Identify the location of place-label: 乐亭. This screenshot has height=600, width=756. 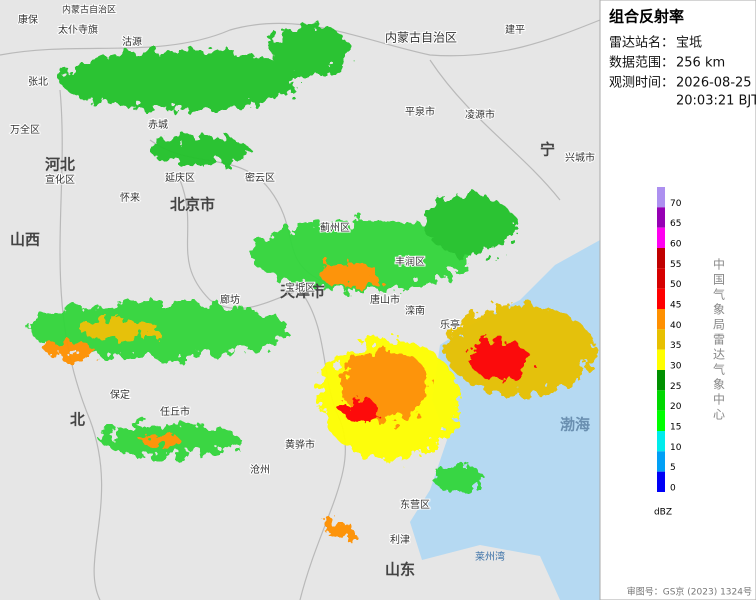
(450, 324).